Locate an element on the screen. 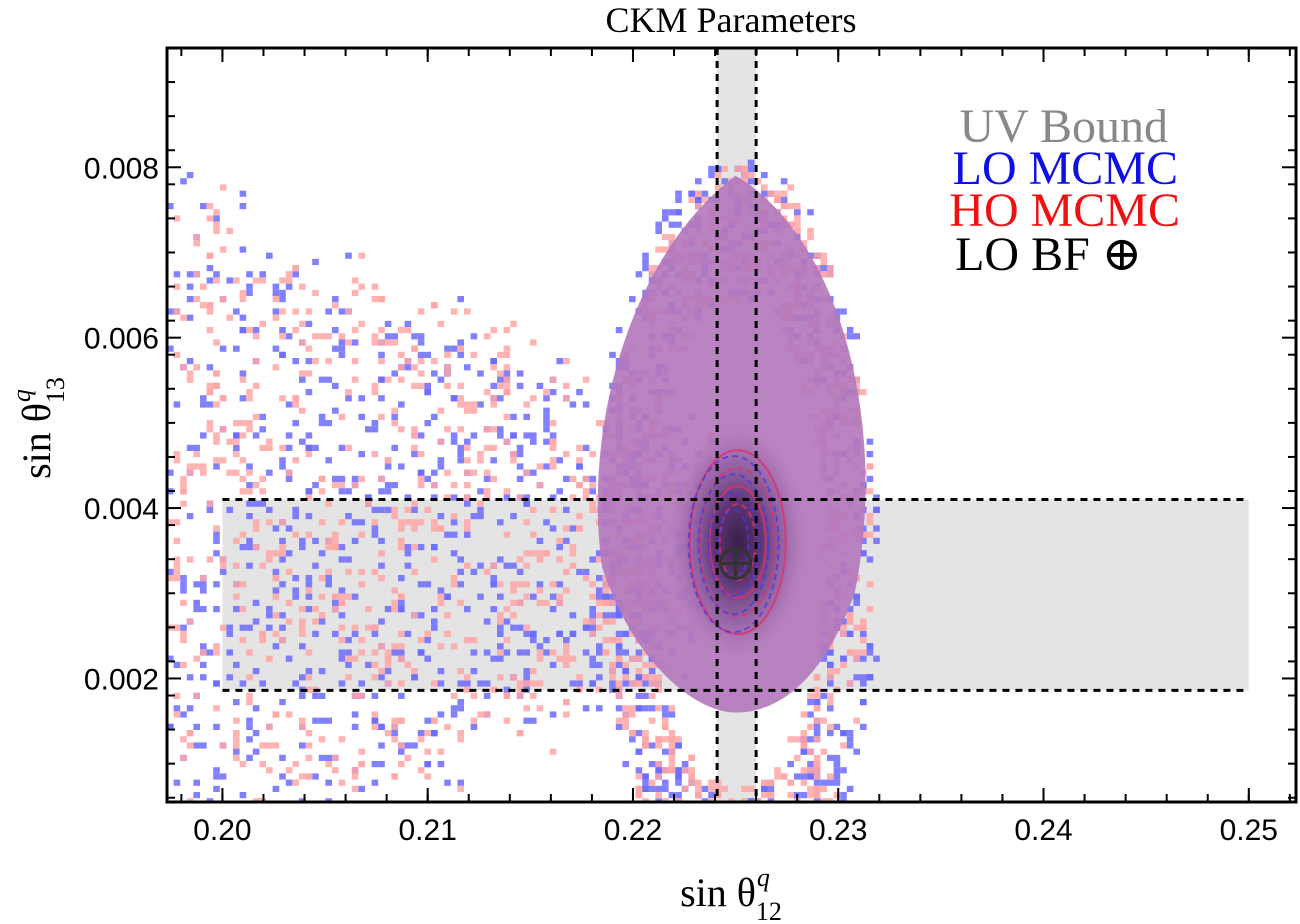 The height and width of the screenshot is (924, 1300). y-tick-label: 0.004 is located at coordinates (121, 509).